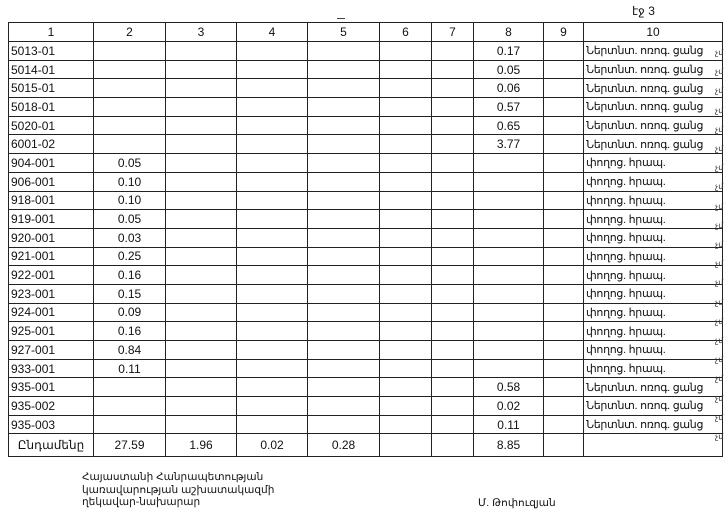 Image resolution: width=728 pixels, height=522 pixels. Describe the element at coordinates (643, 11) in the screenshot. I see `page-number: էջ 3` at that location.